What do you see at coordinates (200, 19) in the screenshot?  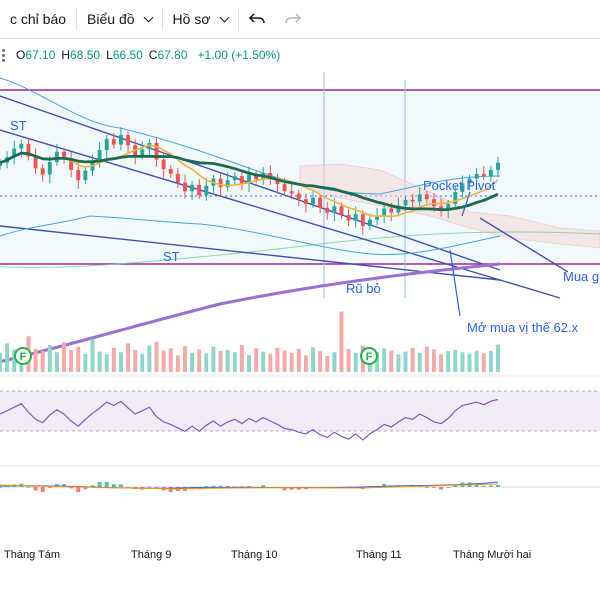 I see `profile-dropdown: Hồ sơ` at bounding box center [200, 19].